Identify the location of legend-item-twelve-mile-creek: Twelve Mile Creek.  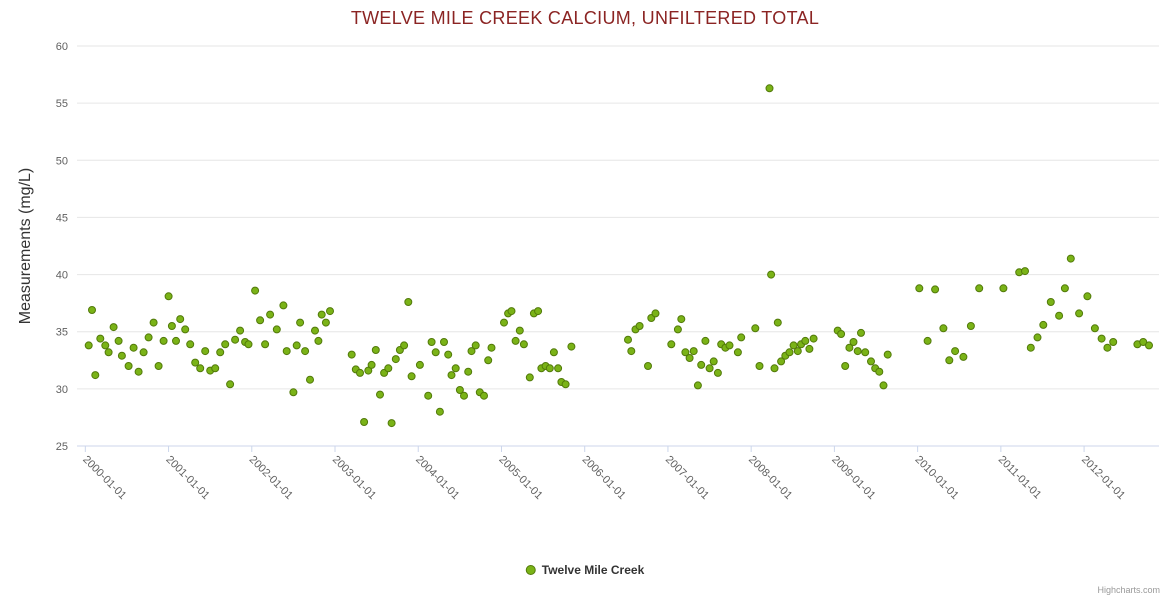
(584, 570).